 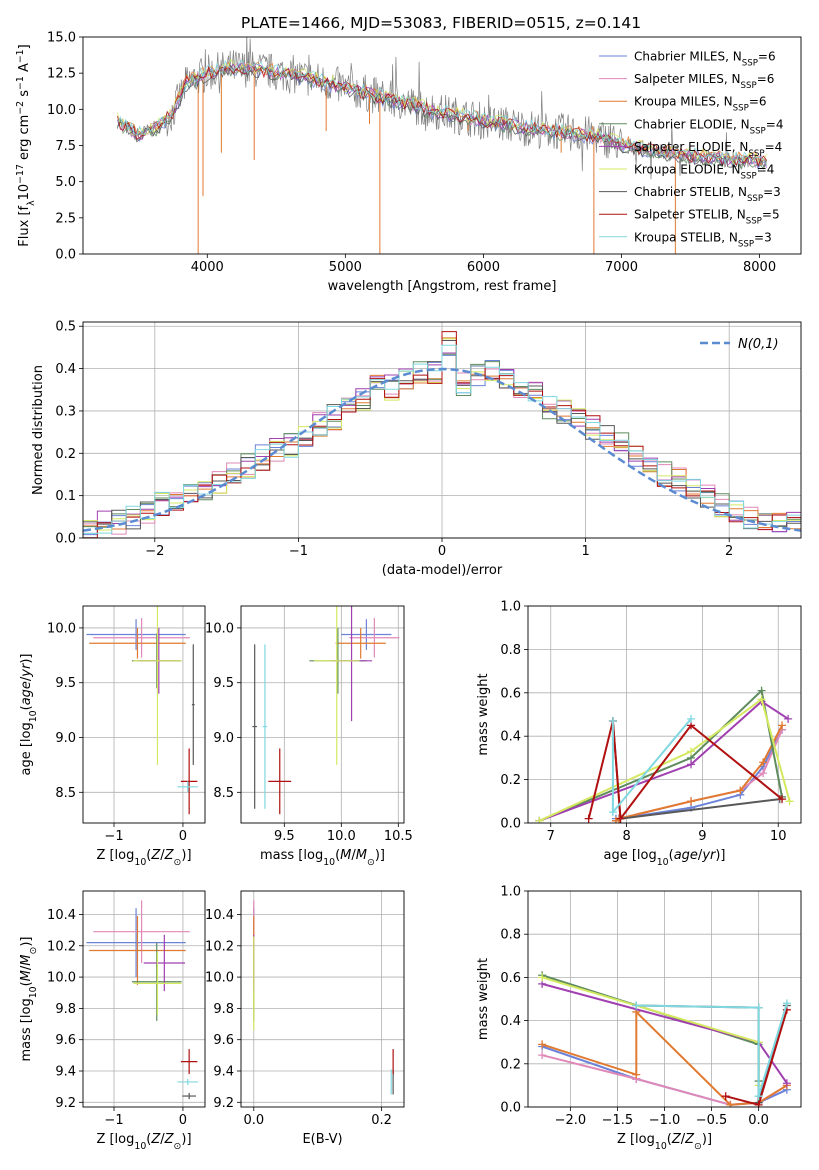 What do you see at coordinates (65, 1040) in the screenshot?
I see `y-tick-label: 9.6` at bounding box center [65, 1040].